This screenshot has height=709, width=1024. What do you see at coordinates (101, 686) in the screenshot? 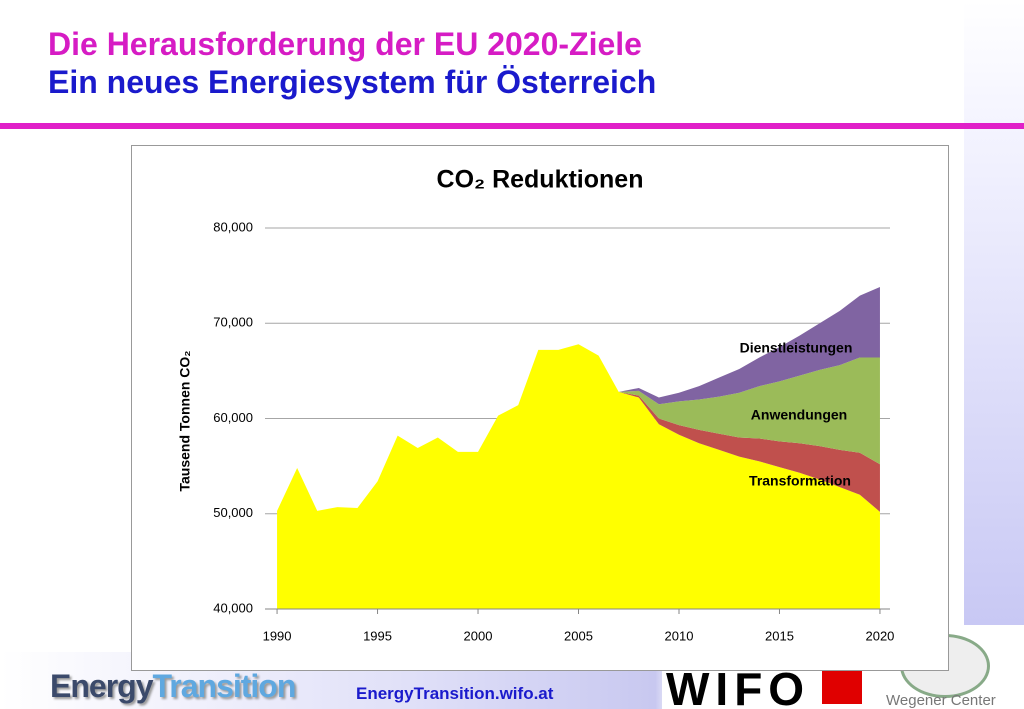
I see `logo-text: Energy` at bounding box center [101, 686].